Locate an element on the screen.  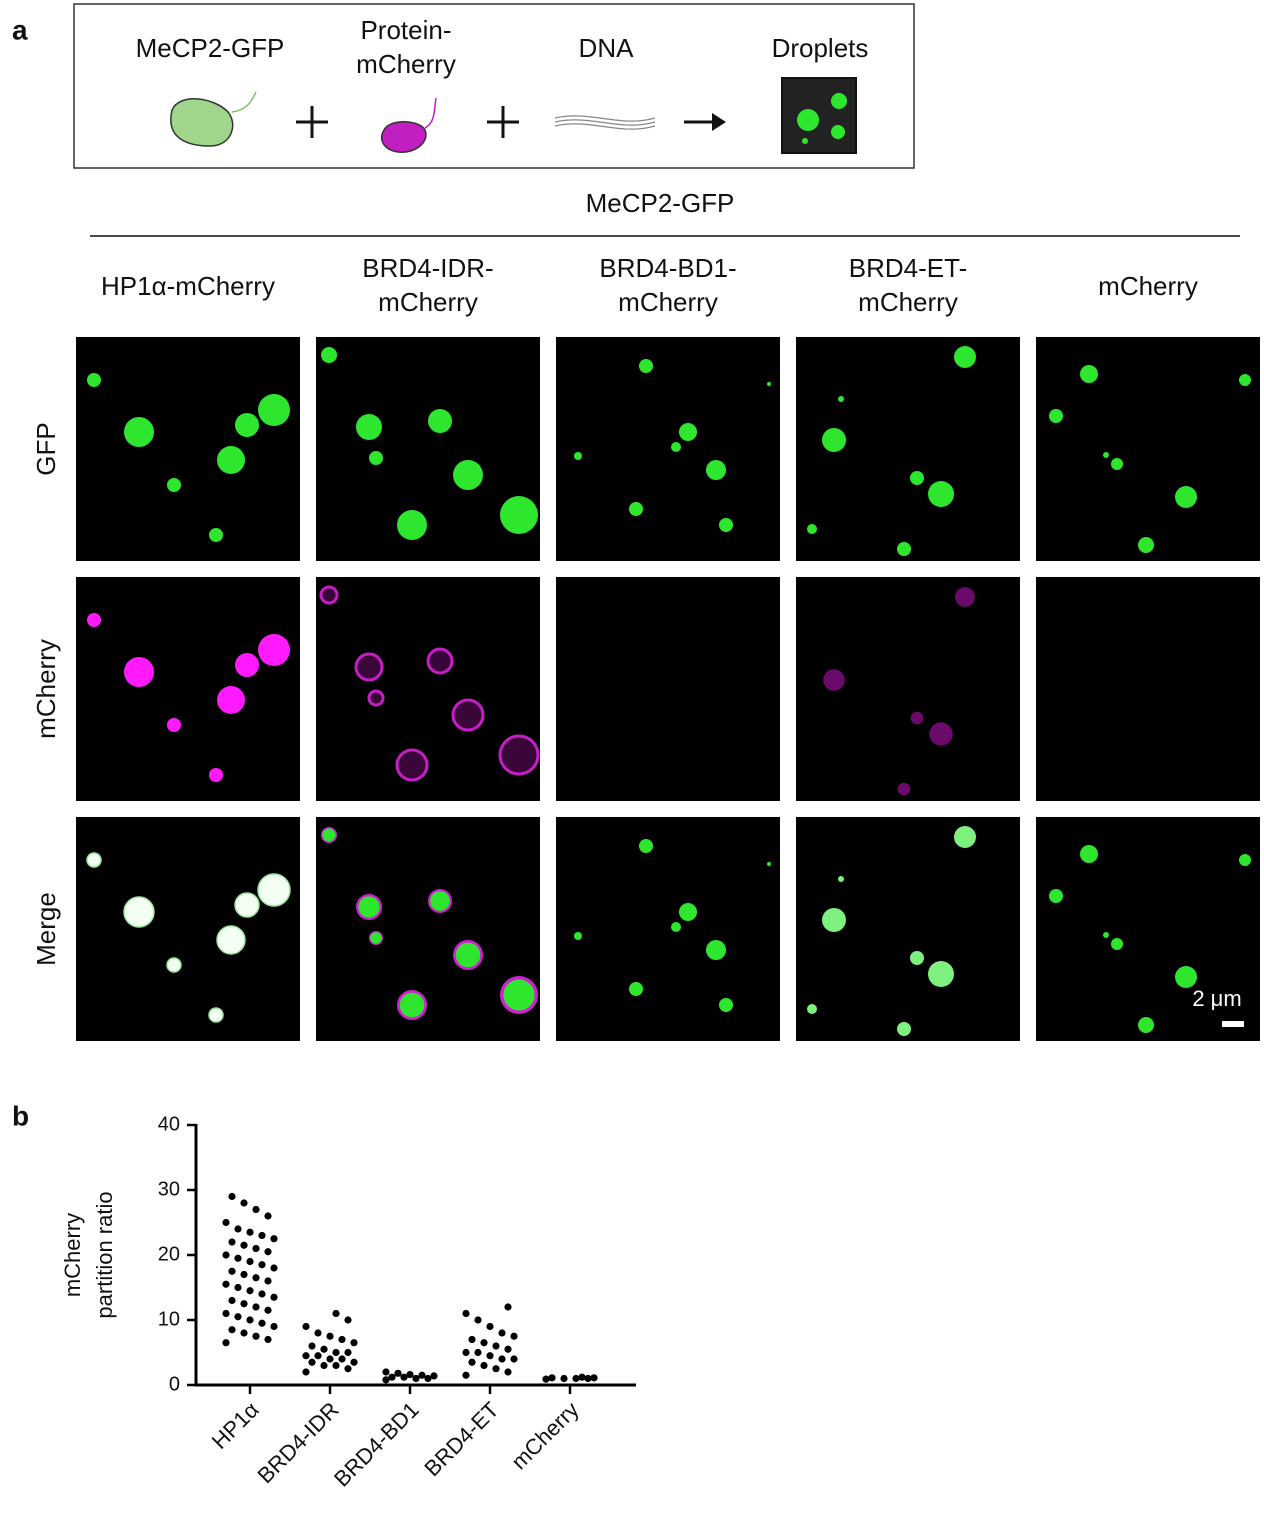
x-tick-label: BRD4-ET is located at coordinates (461, 1439).